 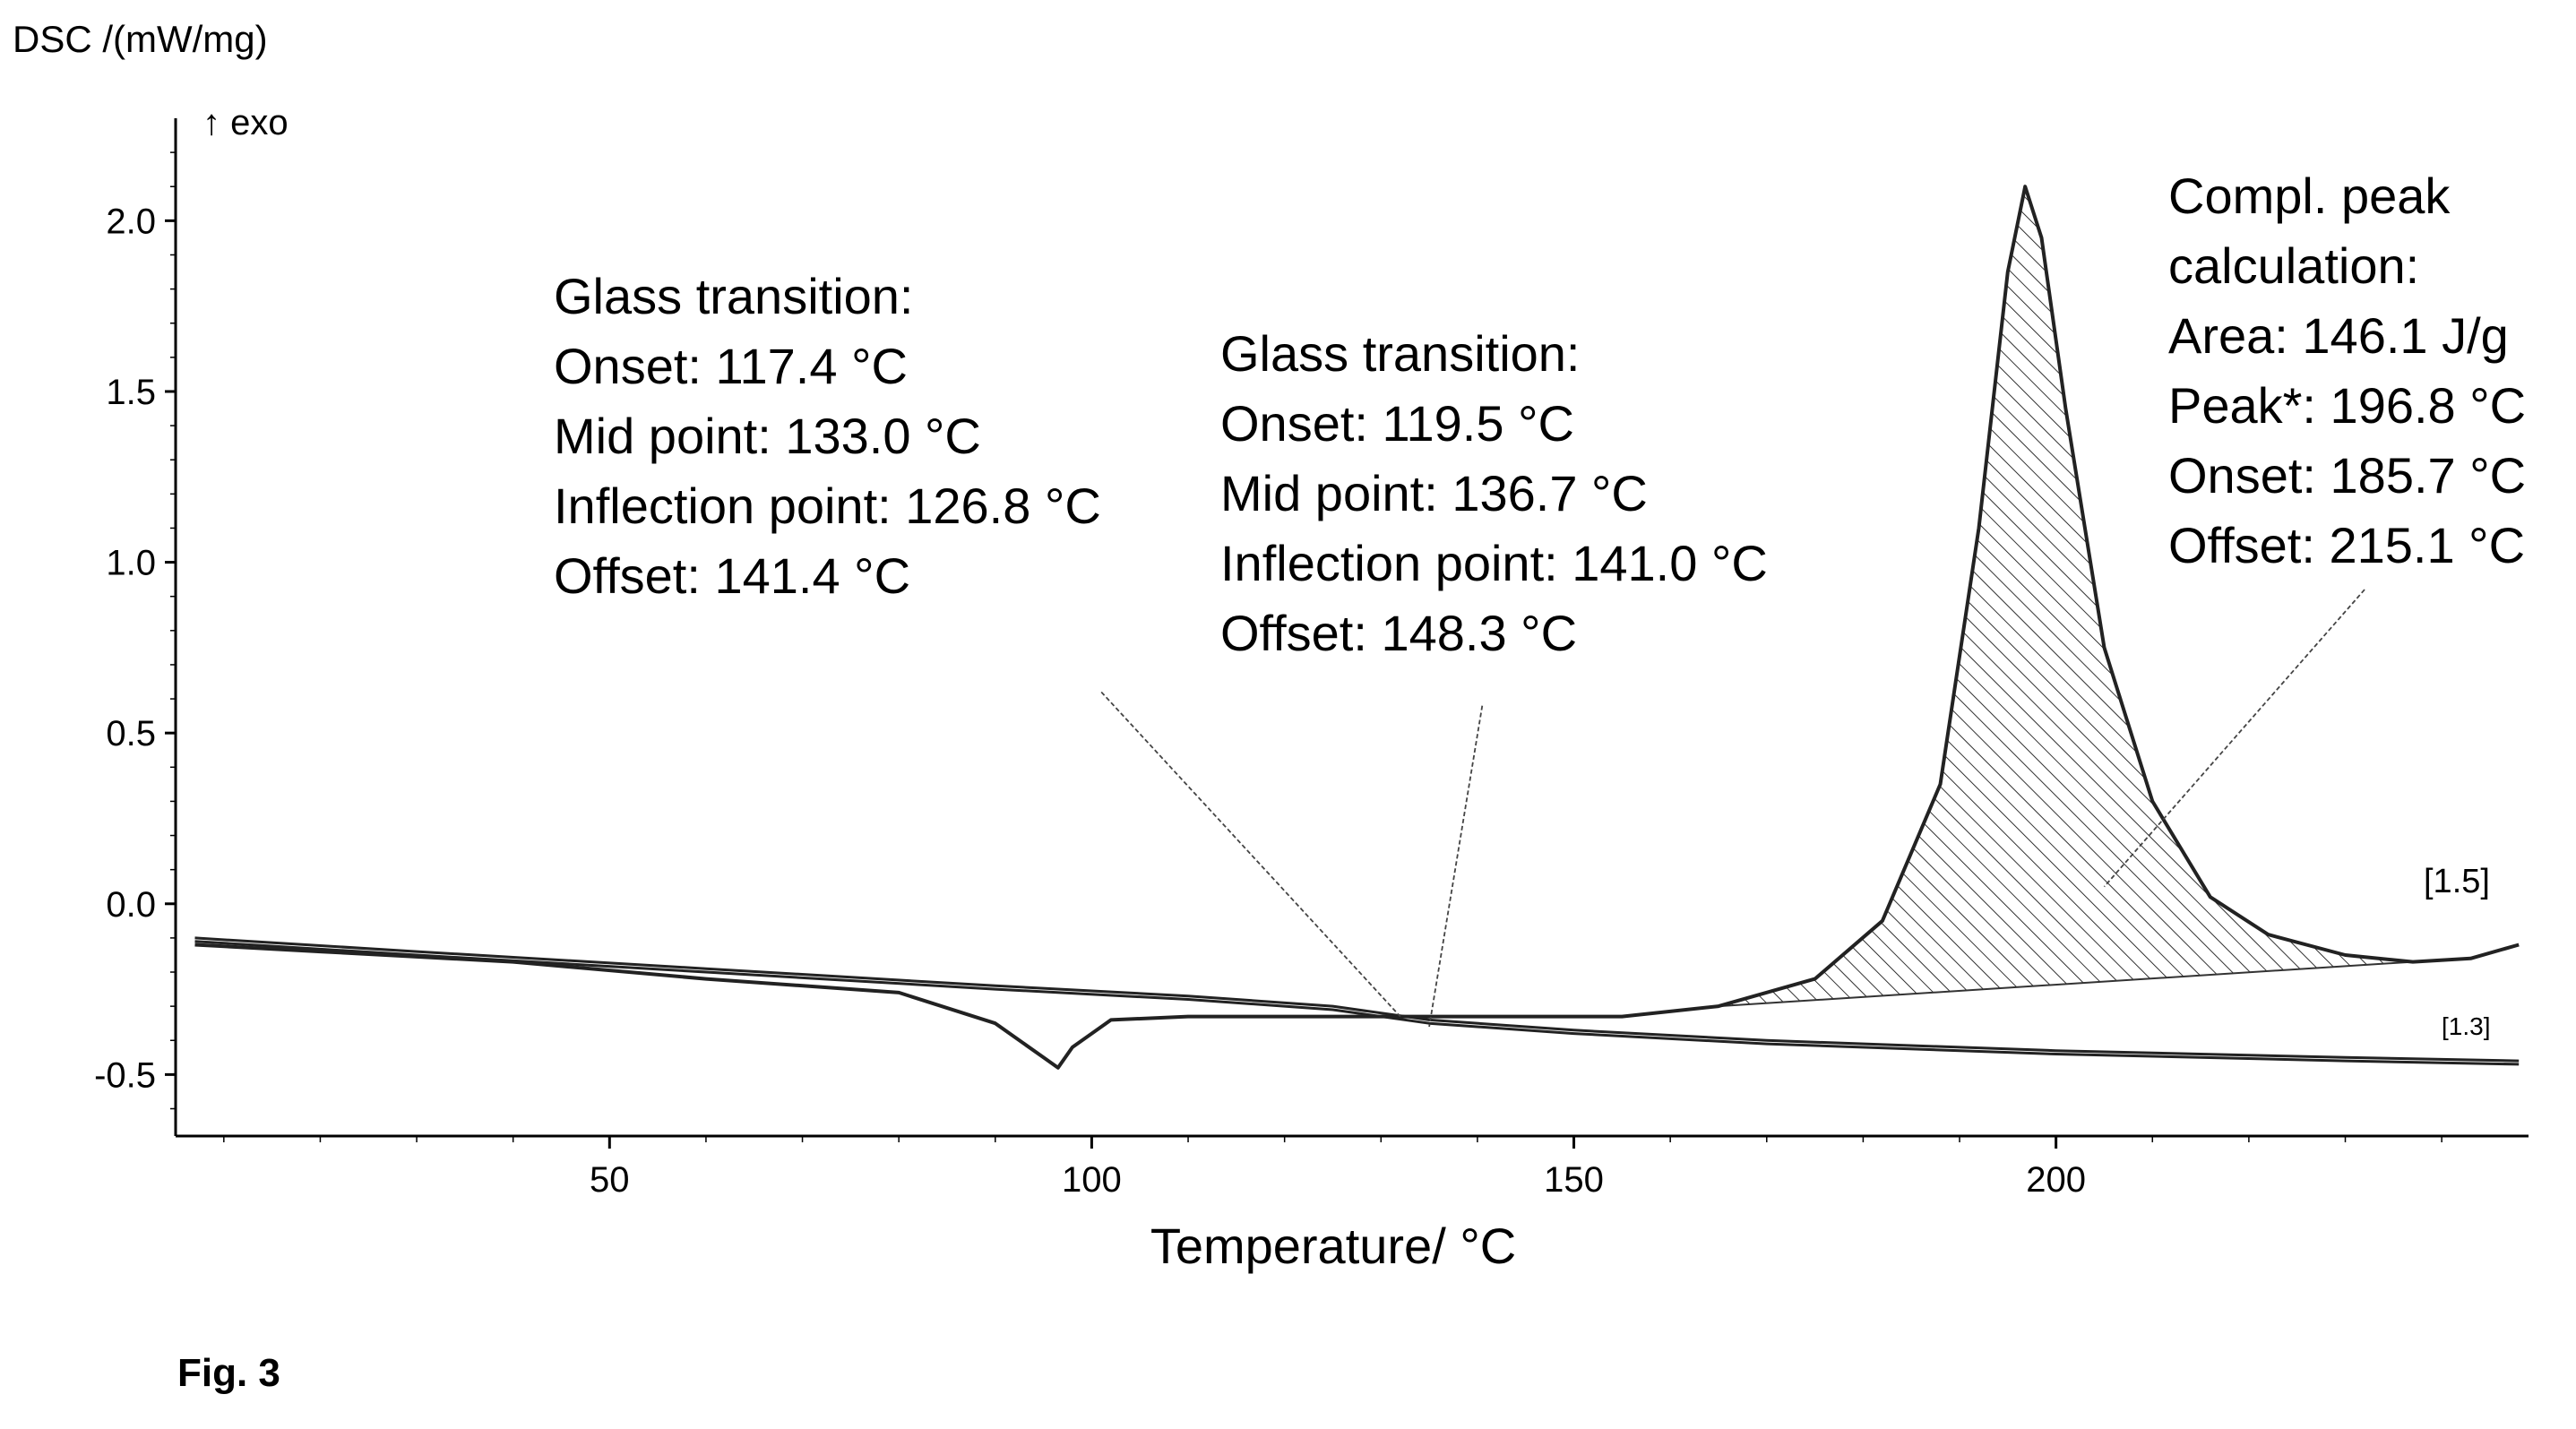 What do you see at coordinates (2056, 1180) in the screenshot?
I see `x-tick-label: 200` at bounding box center [2056, 1180].